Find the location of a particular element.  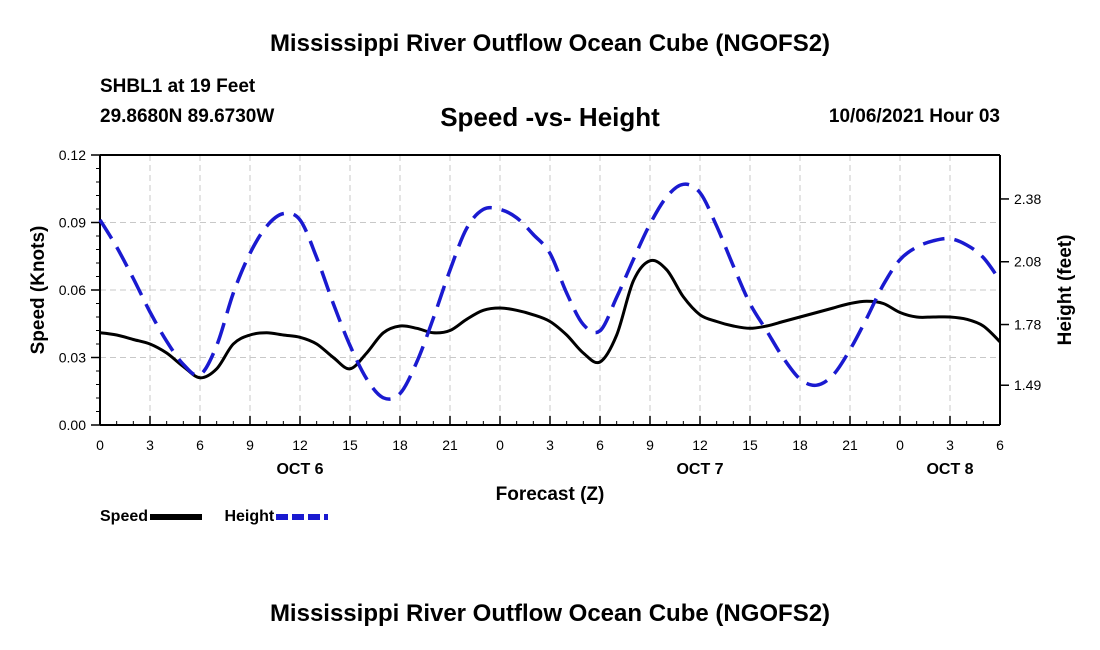

y2-axis-label: Height (feet) is located at coordinates (1065, 290).